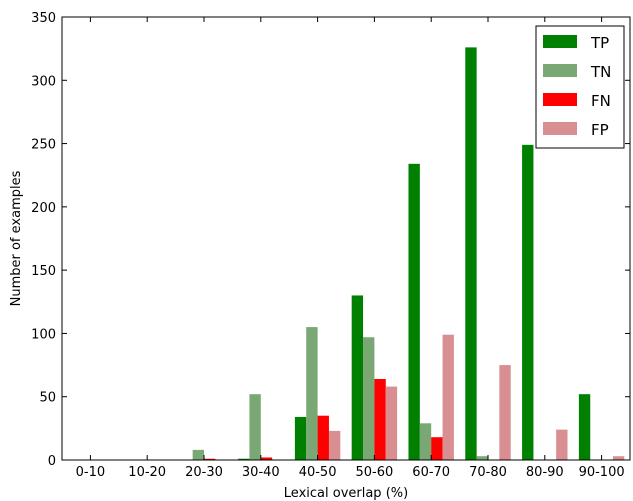  Describe the element at coordinates (52, 461) in the screenshot. I see `y-tick-label: 0` at that location.